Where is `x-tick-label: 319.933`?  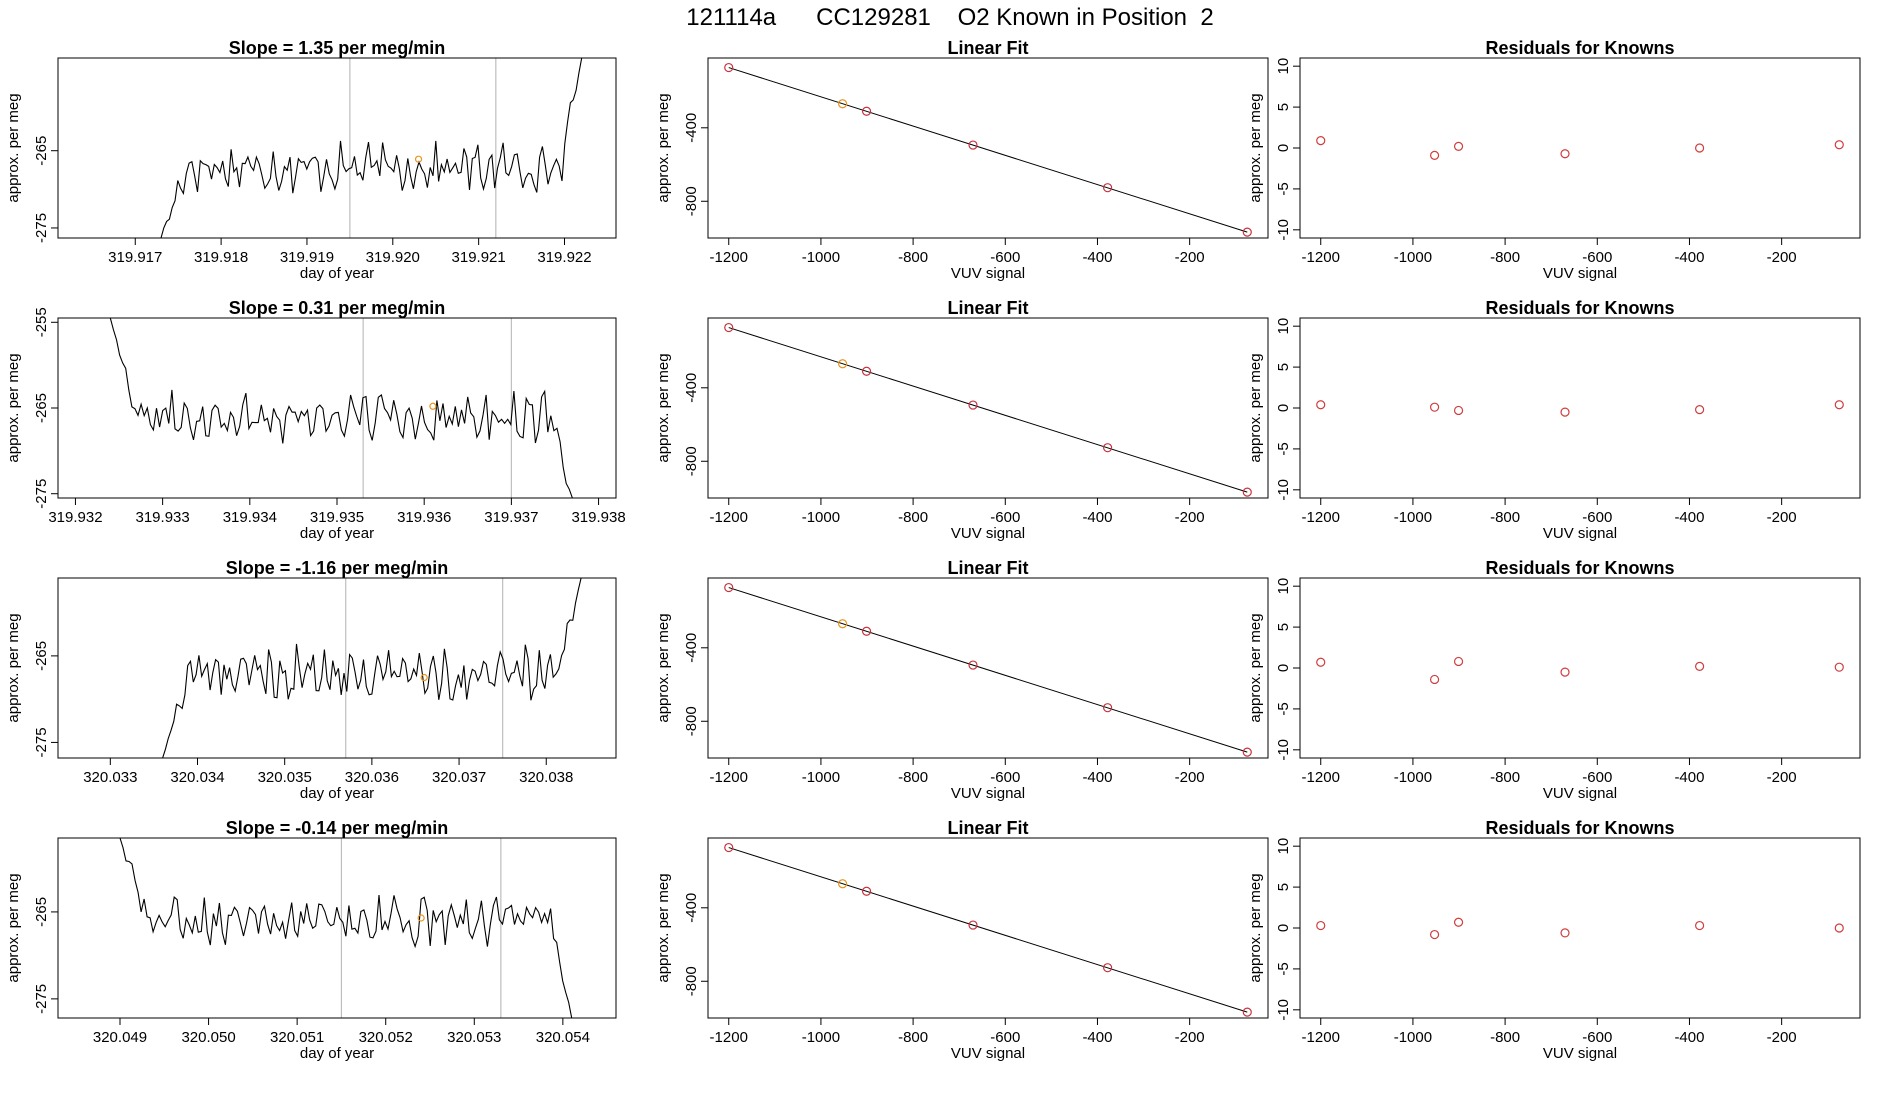 x-tick-label: 319.933 is located at coordinates (163, 517).